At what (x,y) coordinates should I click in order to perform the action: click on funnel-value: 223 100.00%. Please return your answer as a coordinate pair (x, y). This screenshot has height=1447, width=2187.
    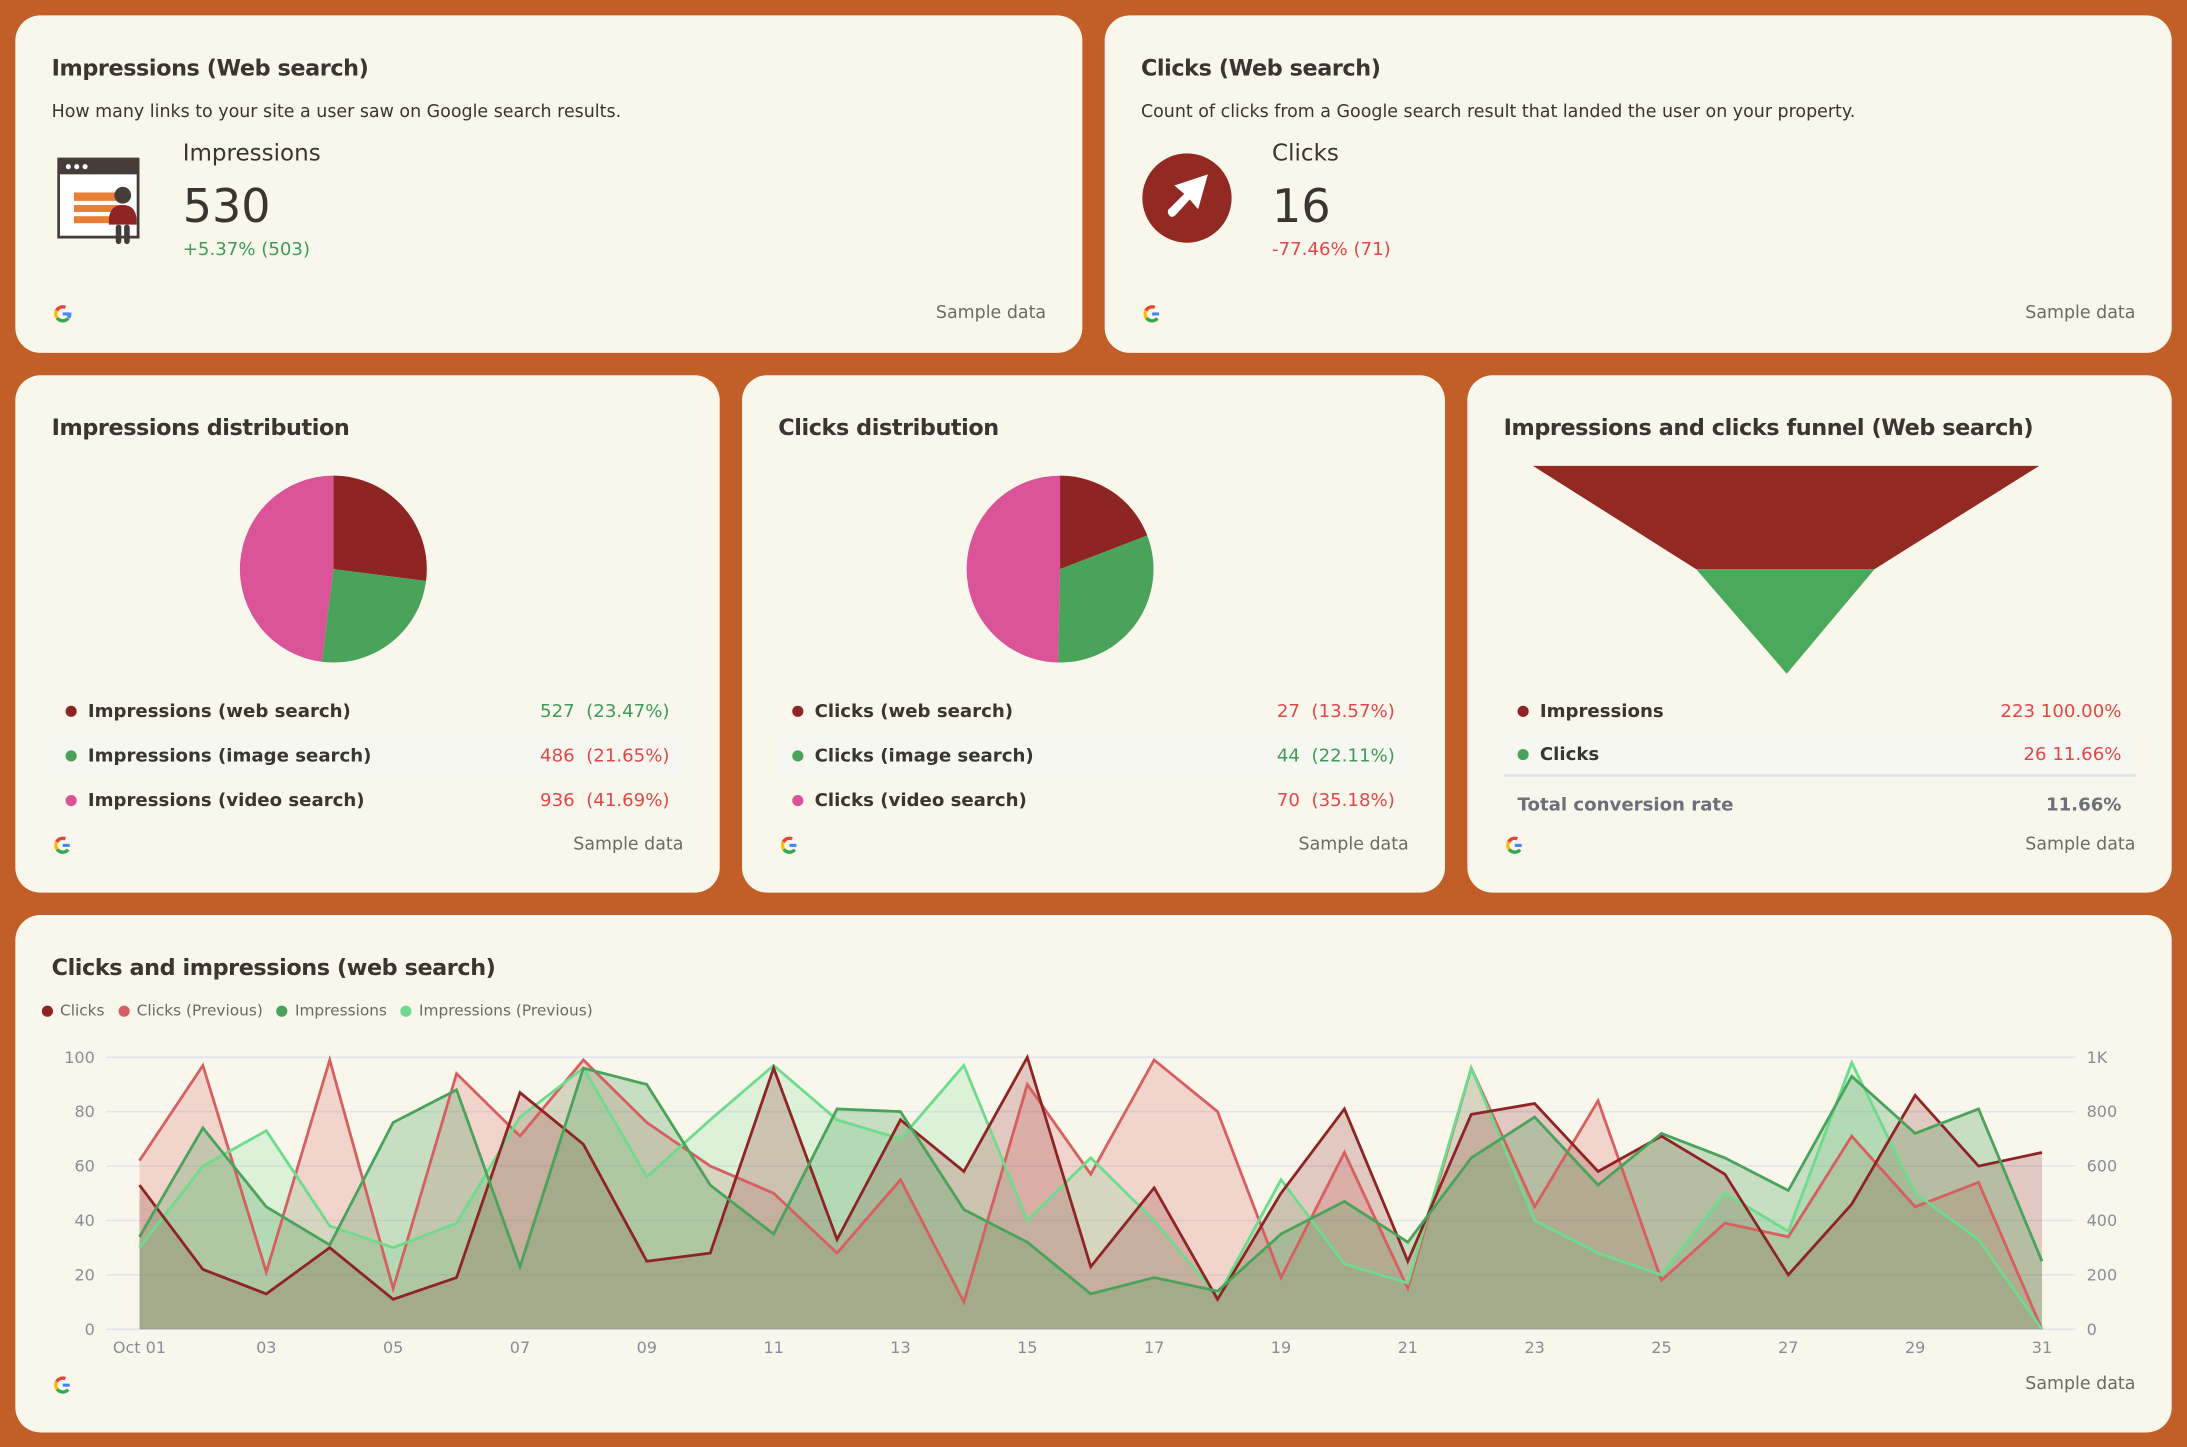
    Looking at the image, I should click on (2061, 711).